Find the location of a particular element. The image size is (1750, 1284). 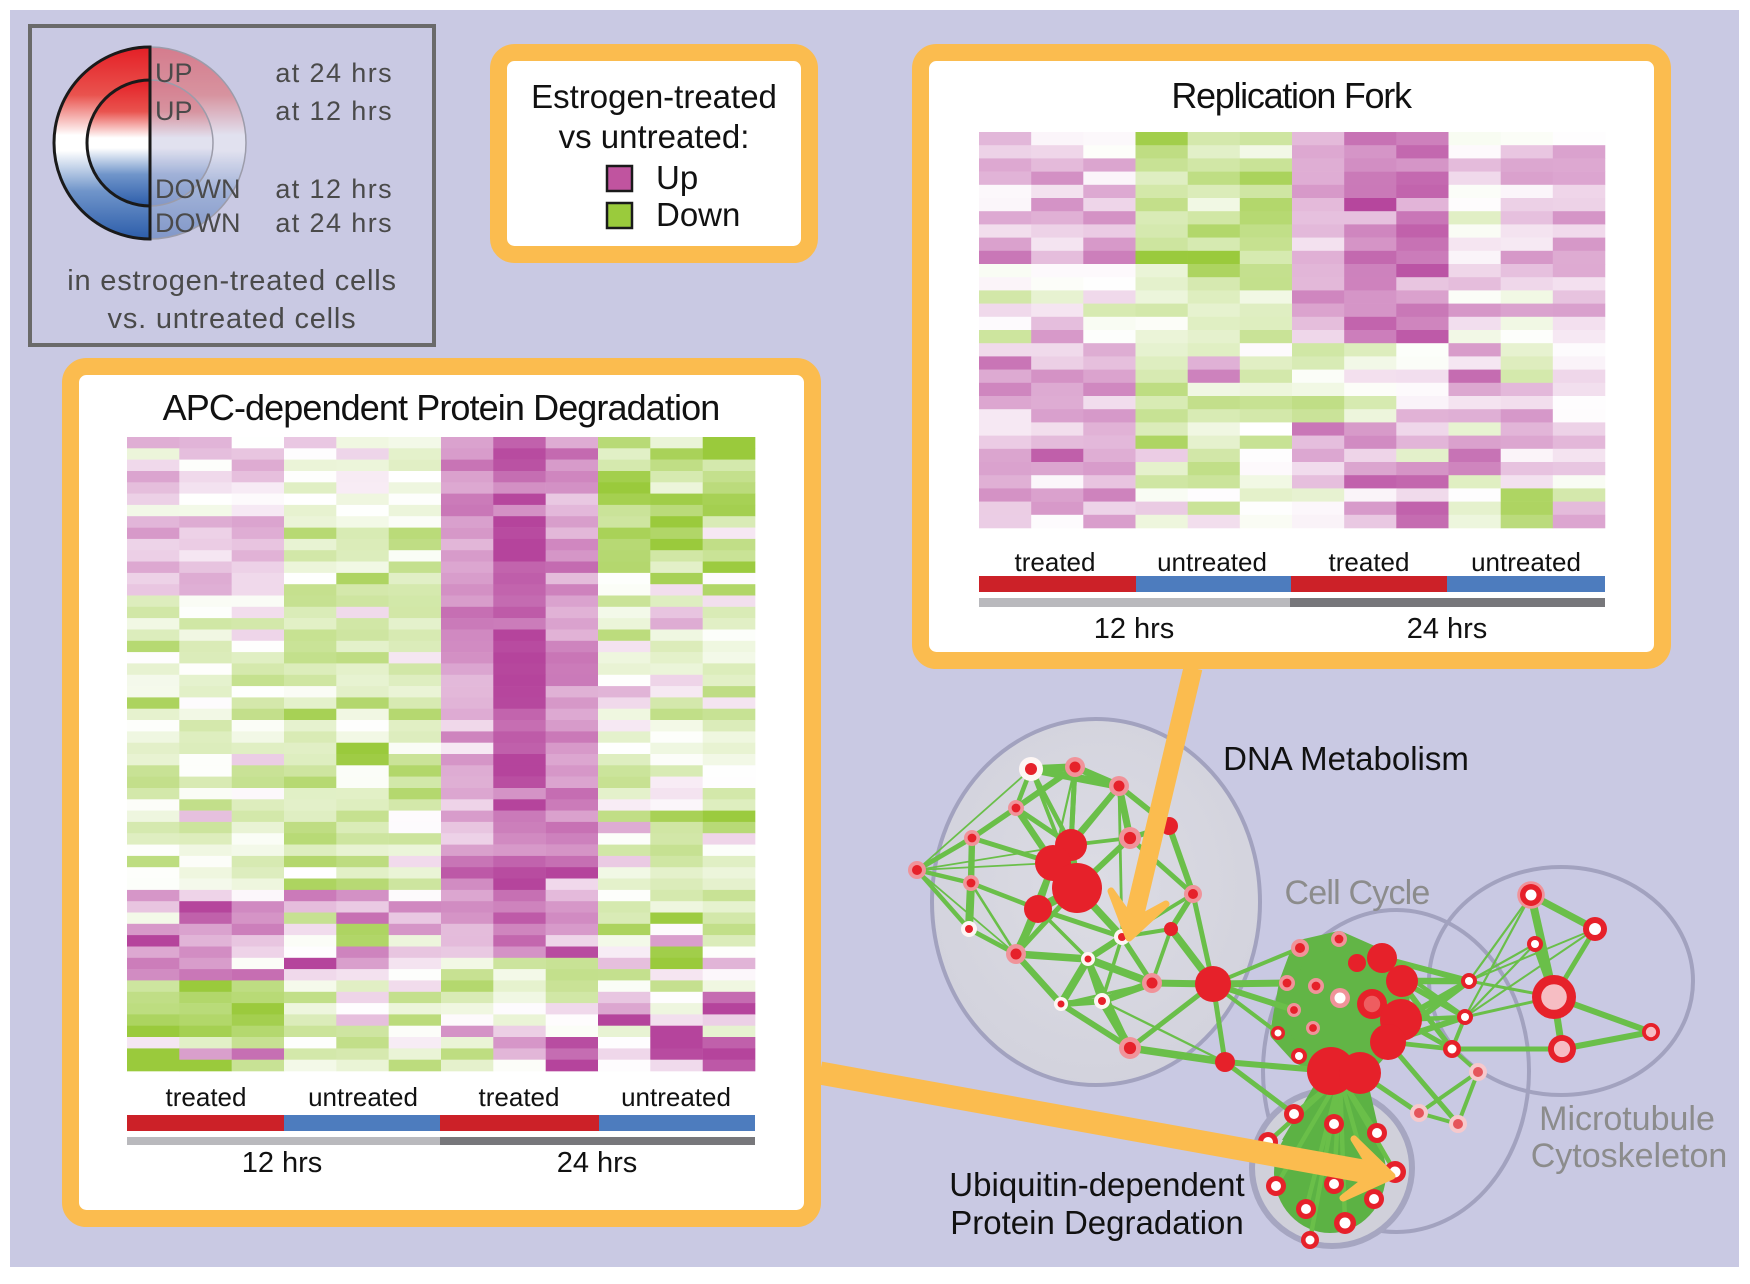

svg-text: Microtubule is located at coordinates (1627, 1119).